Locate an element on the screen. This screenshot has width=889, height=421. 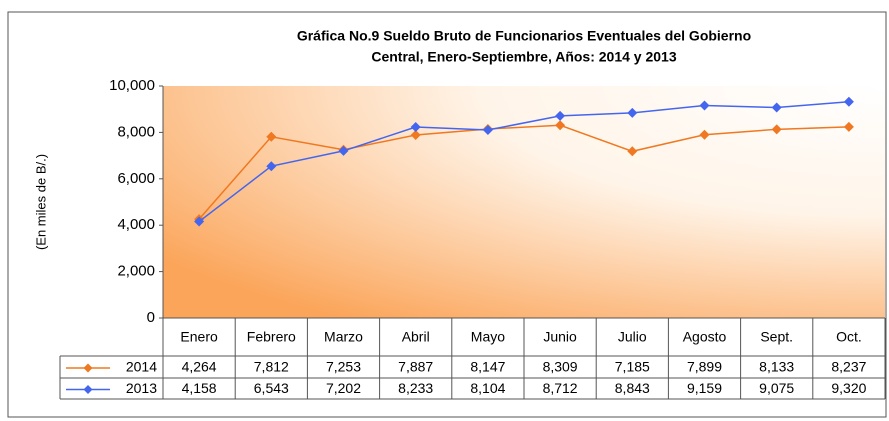
legend-label: 2013 is located at coordinates (141, 388).